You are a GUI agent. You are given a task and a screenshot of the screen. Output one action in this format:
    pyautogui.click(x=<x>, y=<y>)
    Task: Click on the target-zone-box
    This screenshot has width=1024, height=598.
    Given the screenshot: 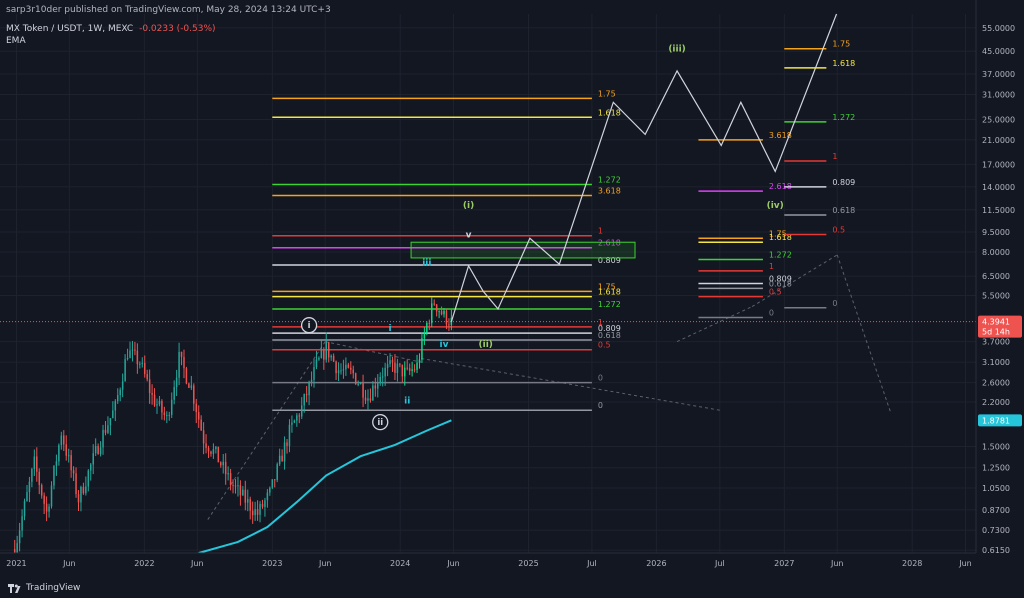 What is the action you would take?
    pyautogui.click(x=523, y=250)
    